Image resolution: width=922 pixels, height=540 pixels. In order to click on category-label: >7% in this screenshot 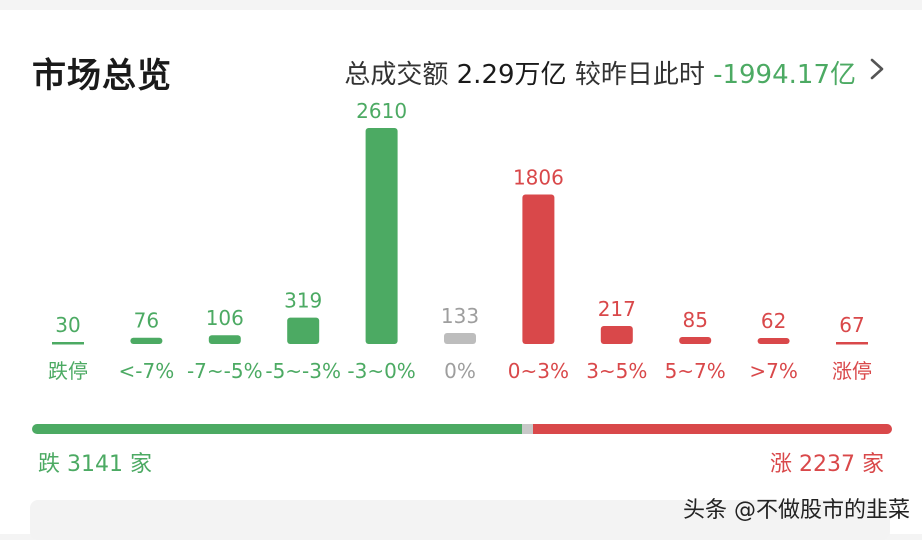, I will do `click(773, 371)`.